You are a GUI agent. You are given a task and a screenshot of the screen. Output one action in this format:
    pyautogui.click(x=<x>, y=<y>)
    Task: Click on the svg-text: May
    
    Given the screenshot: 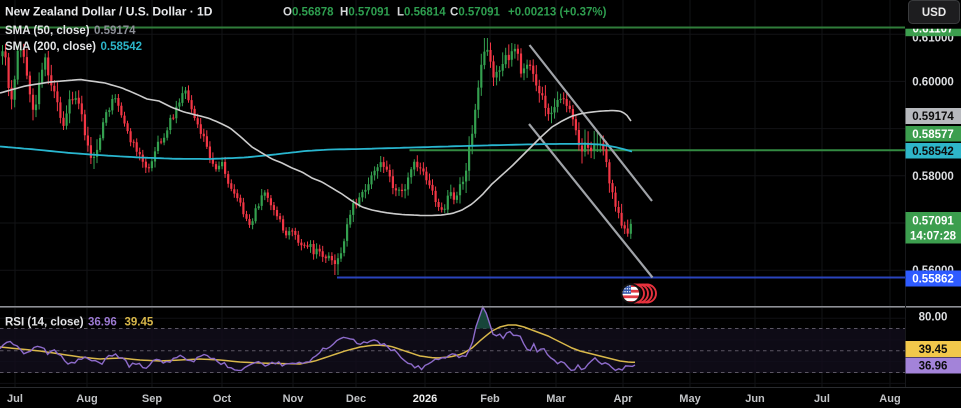 What is the action you would take?
    pyautogui.click(x=690, y=399)
    